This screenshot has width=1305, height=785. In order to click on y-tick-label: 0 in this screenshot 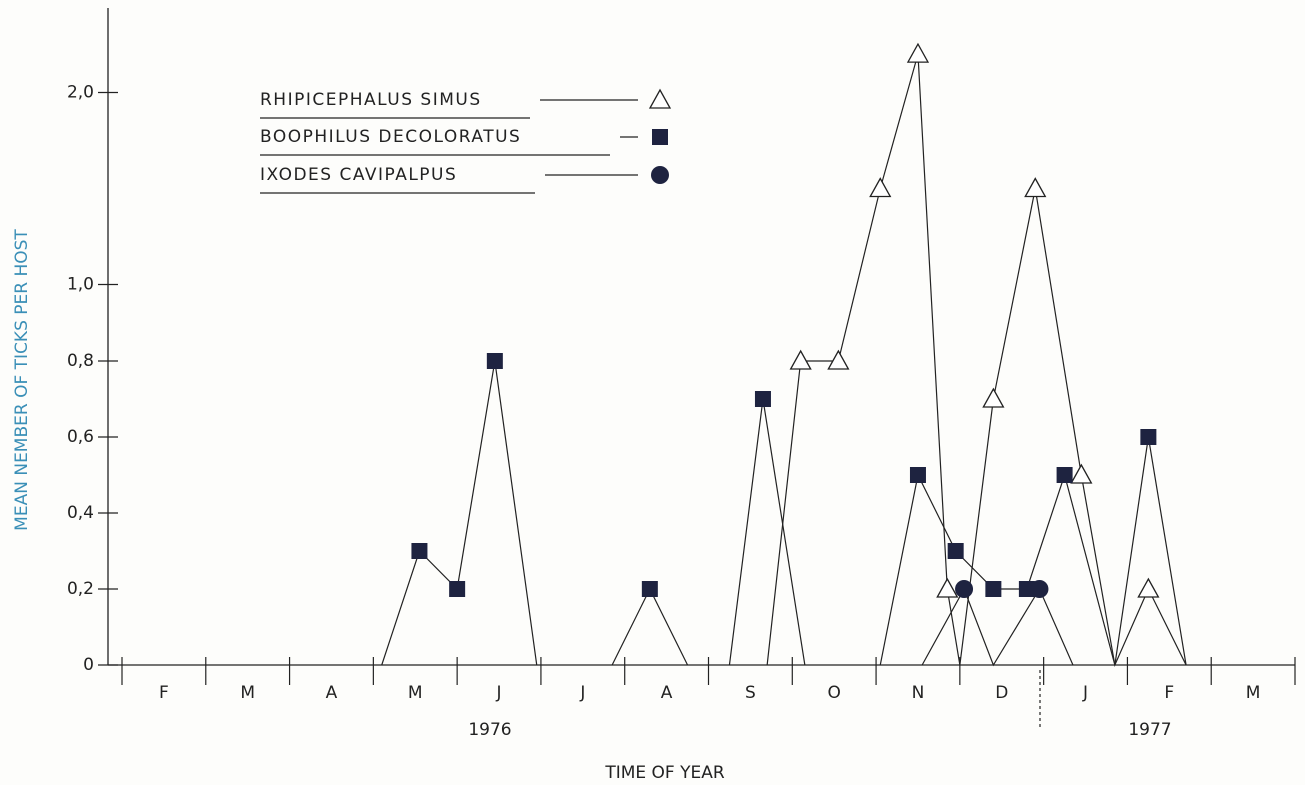, I will do `click(88, 665)`.